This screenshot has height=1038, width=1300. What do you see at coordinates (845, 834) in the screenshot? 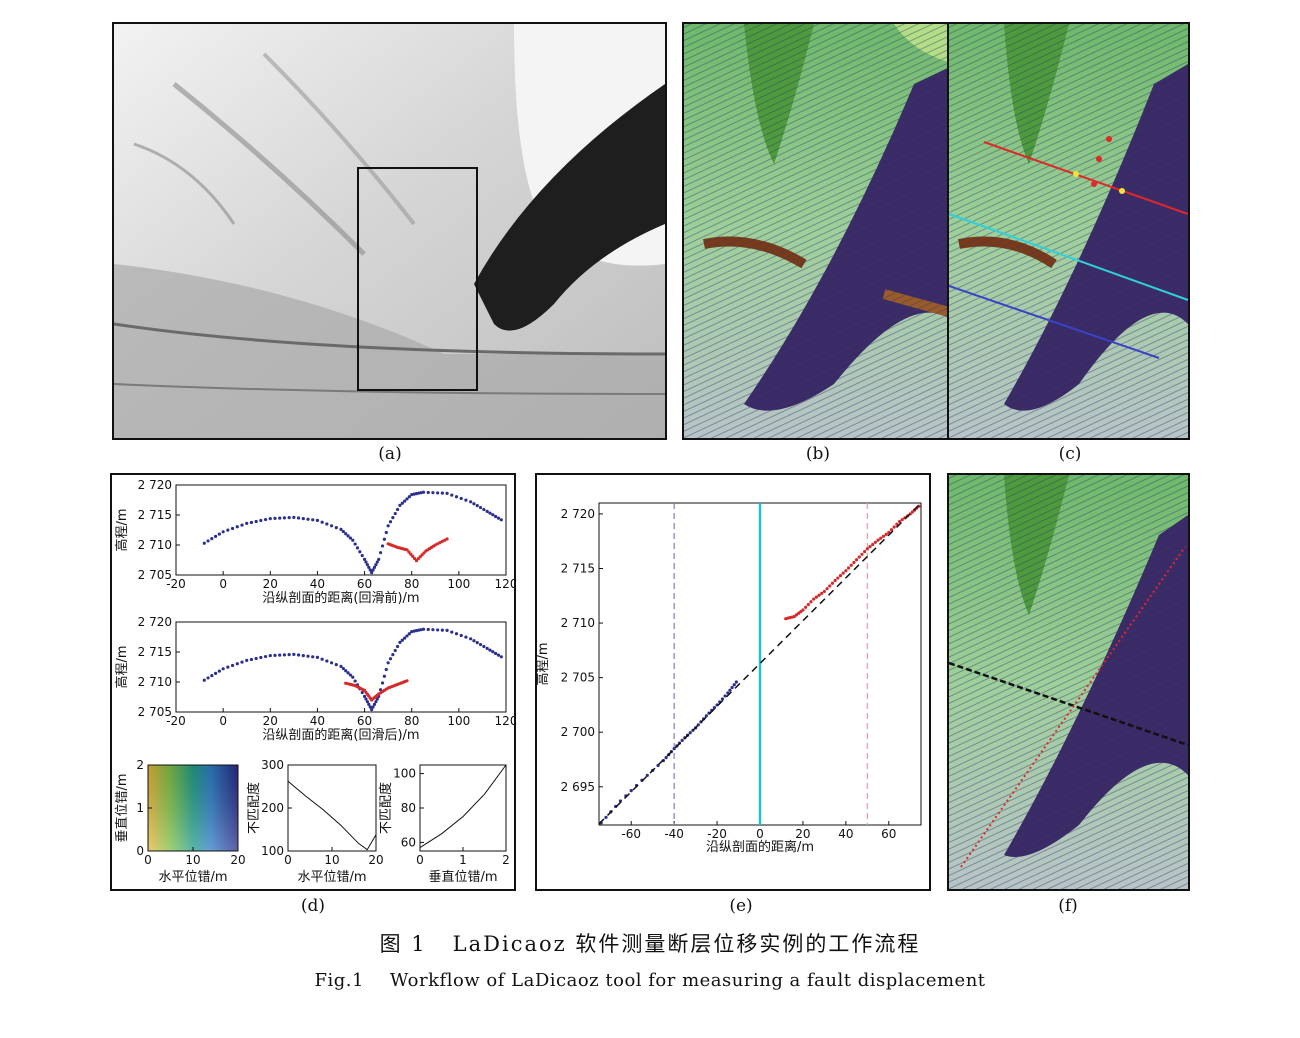
I see `e-xtick-label: 40` at bounding box center [845, 834].